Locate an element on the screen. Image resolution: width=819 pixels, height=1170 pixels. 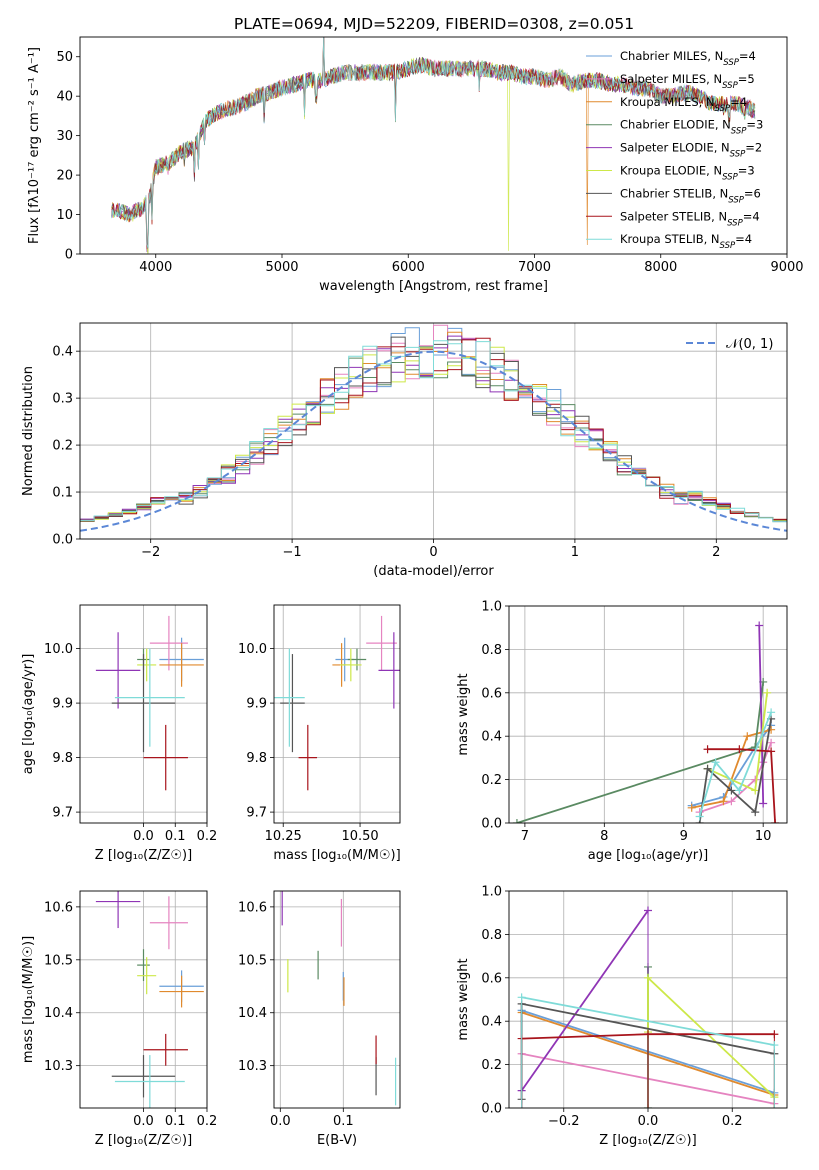
legend-entry: Kroupa MILES, NSSP=4 is located at coordinates (683, 104).